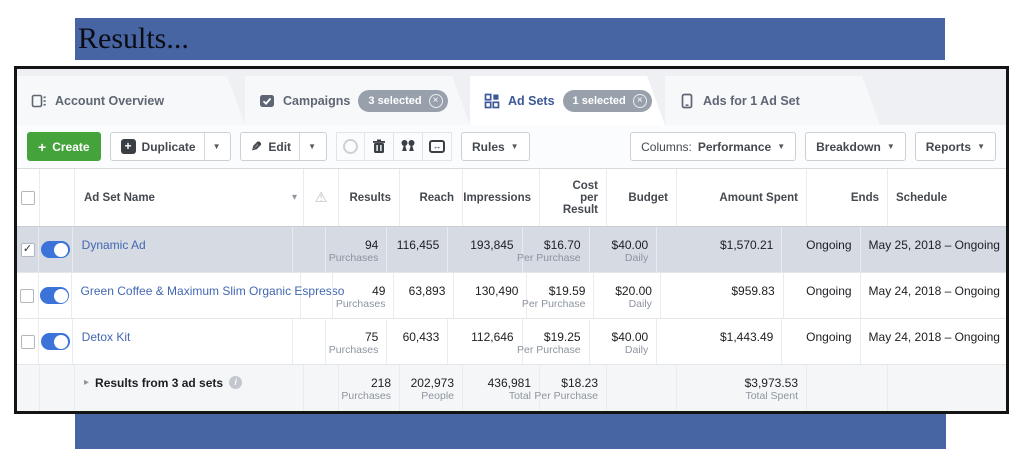 This screenshot has width=1024, height=468. I want to click on summary-label: Results from 3 ad sets, so click(159, 383).